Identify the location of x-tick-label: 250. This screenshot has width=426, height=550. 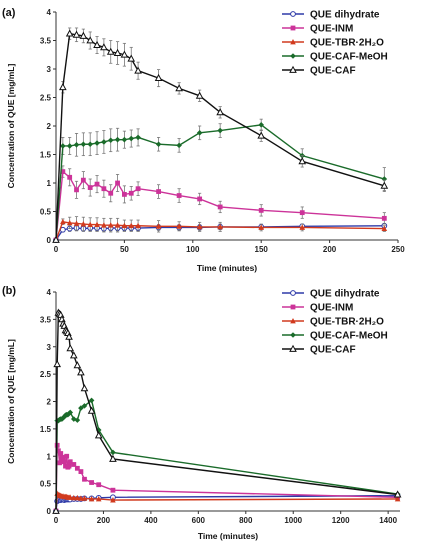
(398, 249).